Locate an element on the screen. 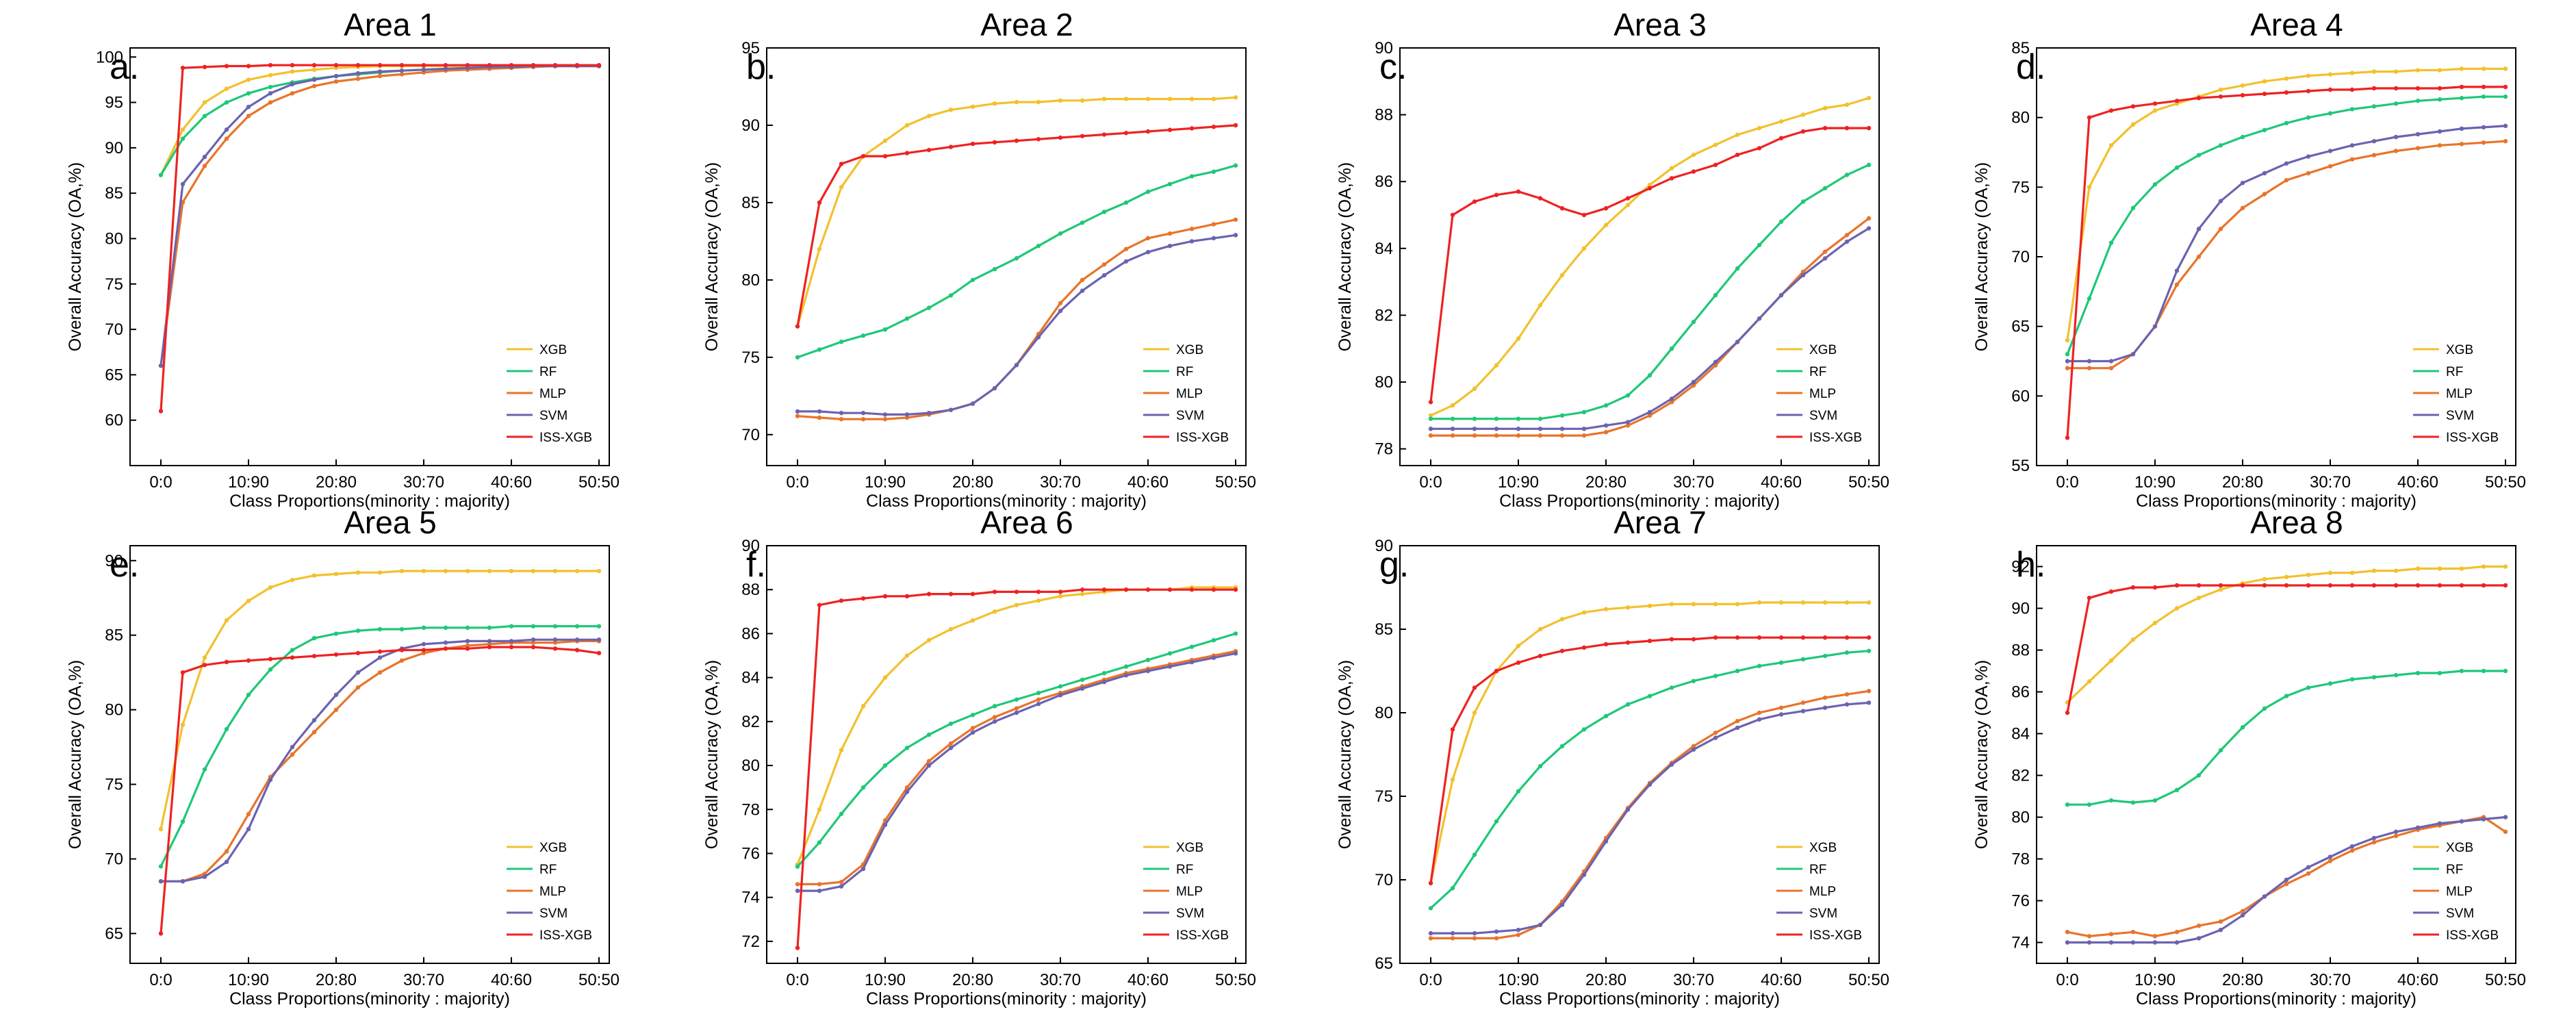 The image size is (2576, 1027). y-tick-label: 80 is located at coordinates (114, 710).